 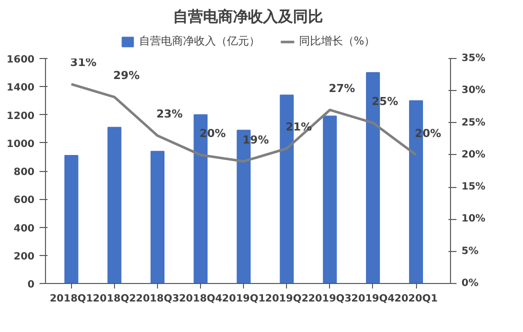 What do you see at coordinates (474, 219) in the screenshot?
I see `y2-tick-label: 10%` at bounding box center [474, 219].